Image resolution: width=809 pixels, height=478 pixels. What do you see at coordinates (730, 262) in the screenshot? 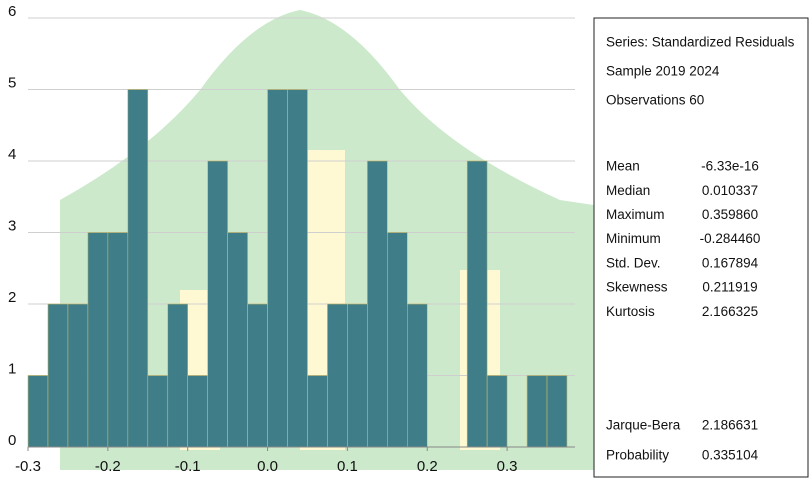
I see `stat-value: 0.167894` at bounding box center [730, 262].